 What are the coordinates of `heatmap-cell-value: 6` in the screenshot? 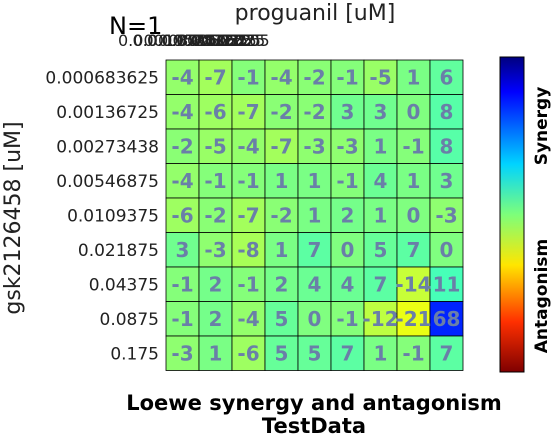 It's located at (447, 77).